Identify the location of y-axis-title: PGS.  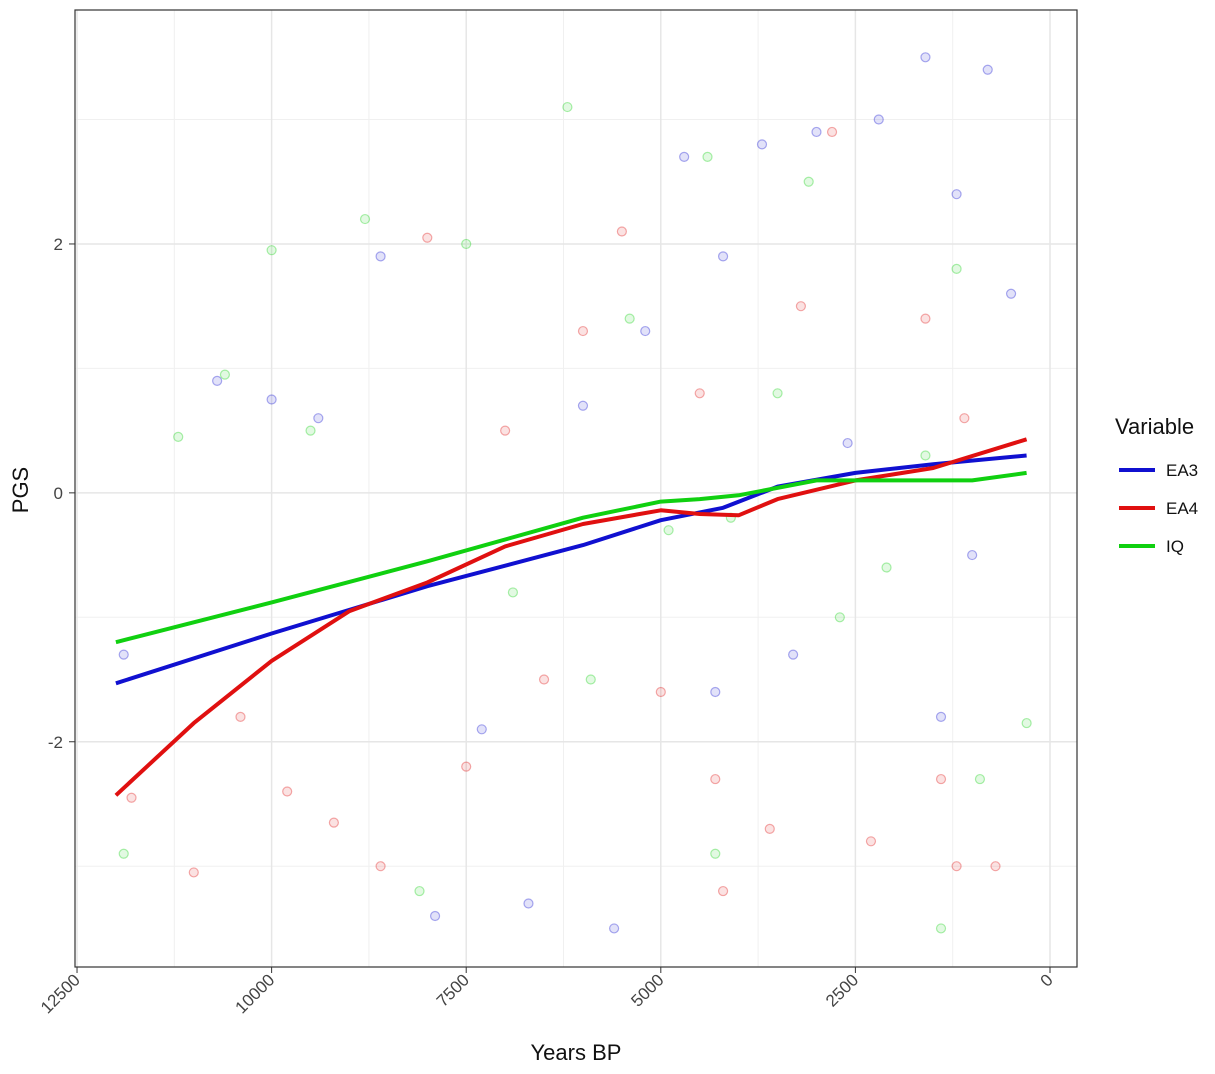
(20, 490).